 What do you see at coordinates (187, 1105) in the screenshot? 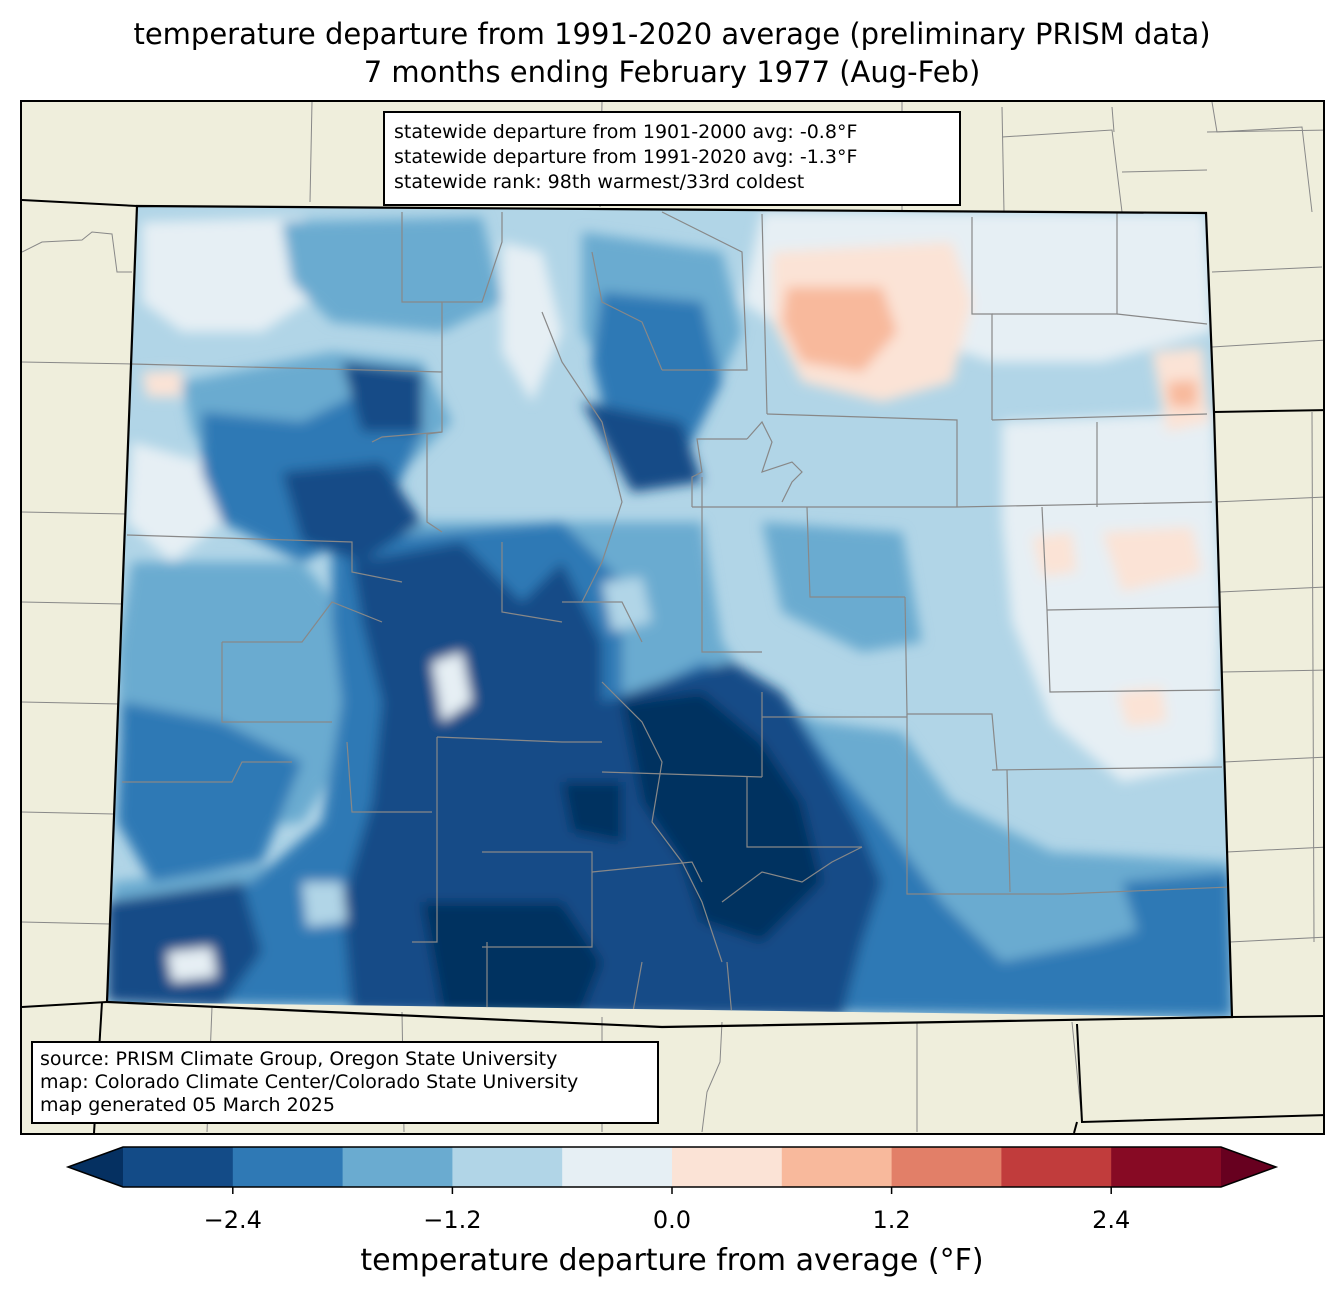
I see `map-generated-date: map generated 05 March 2025` at bounding box center [187, 1105].